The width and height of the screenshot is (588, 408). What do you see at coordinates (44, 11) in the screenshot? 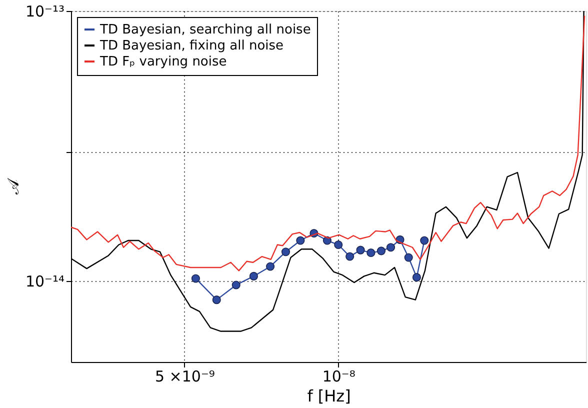
I see `y-tick-label: 10⁻¹³` at bounding box center [44, 11].